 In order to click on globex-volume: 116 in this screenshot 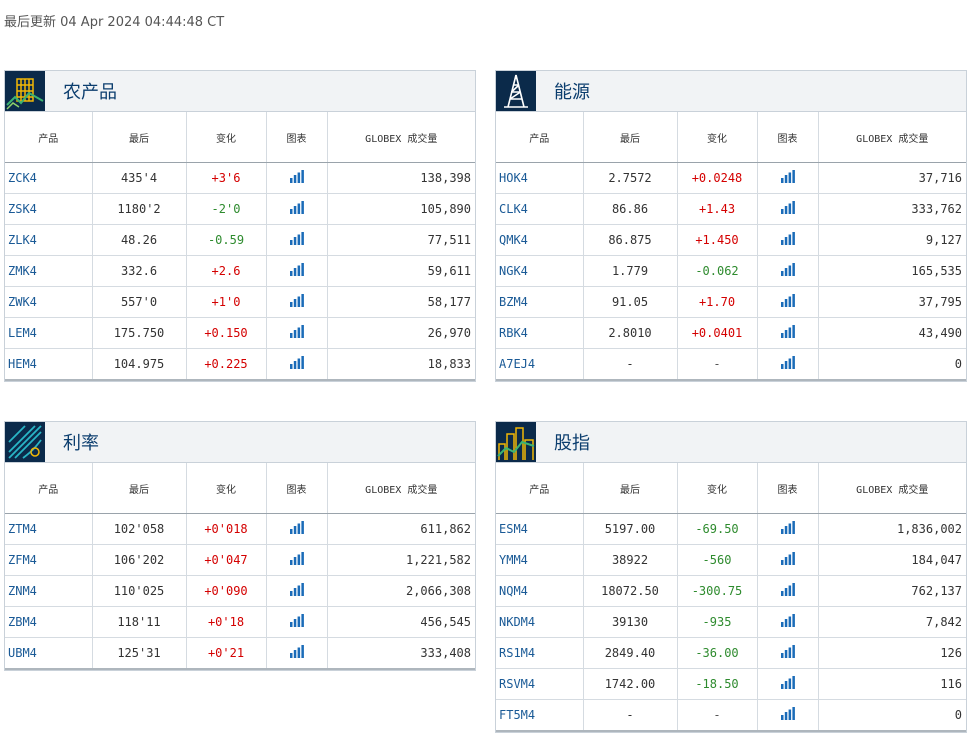, I will do `click(892, 684)`.